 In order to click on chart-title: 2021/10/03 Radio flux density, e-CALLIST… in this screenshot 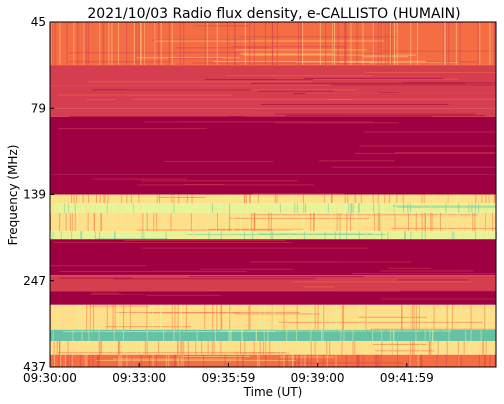, I will do `click(273, 14)`.